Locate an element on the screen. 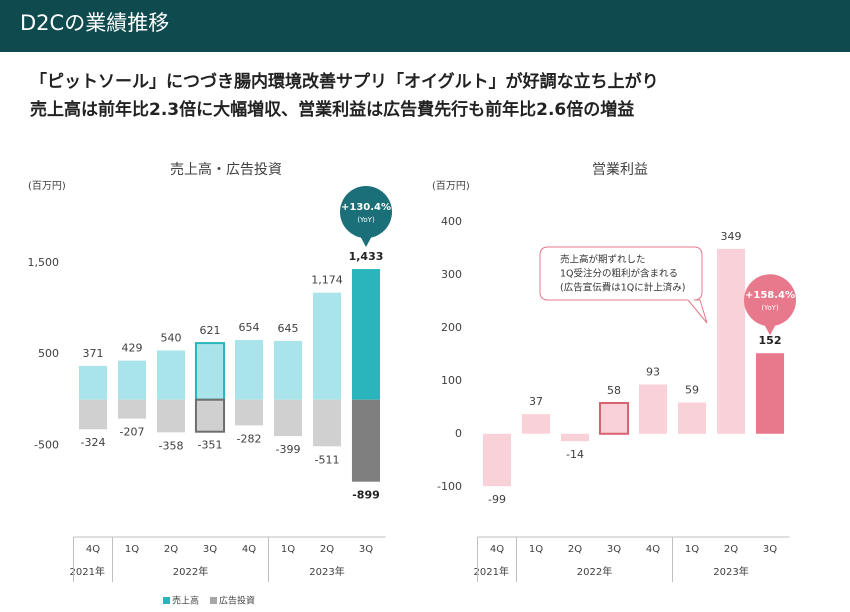 The width and height of the screenshot is (850, 612). data-label: 58 is located at coordinates (614, 390).